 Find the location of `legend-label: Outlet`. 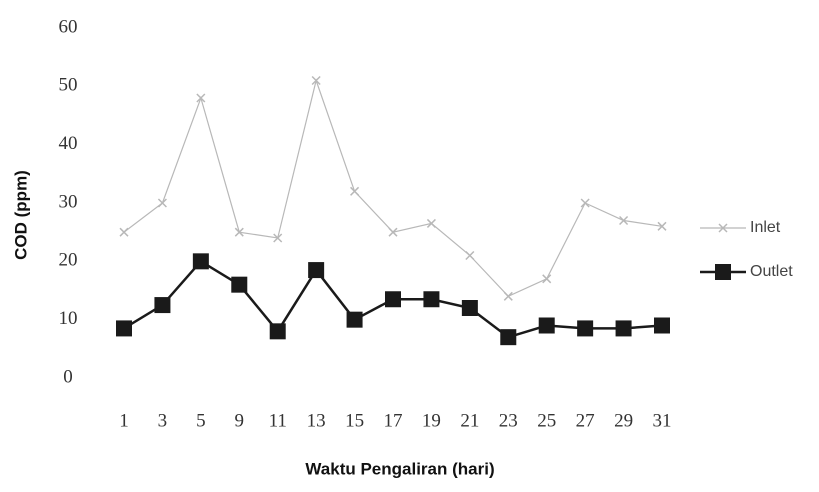

legend-label: Outlet is located at coordinates (771, 271).